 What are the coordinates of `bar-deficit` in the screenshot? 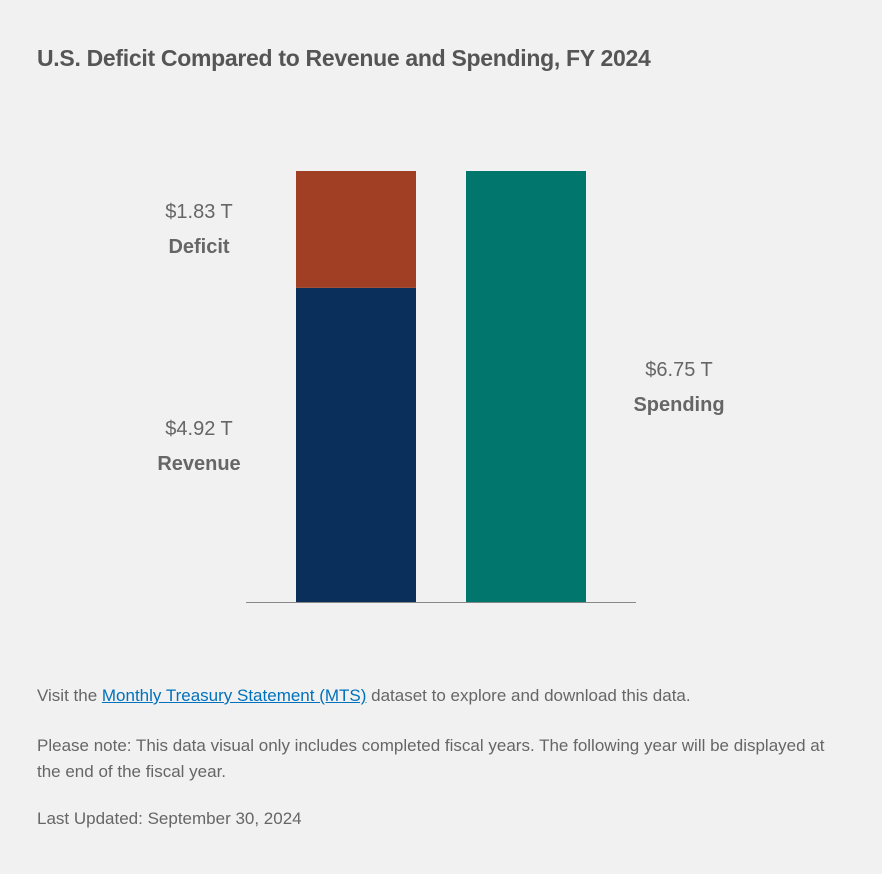 It's located at (356, 229).